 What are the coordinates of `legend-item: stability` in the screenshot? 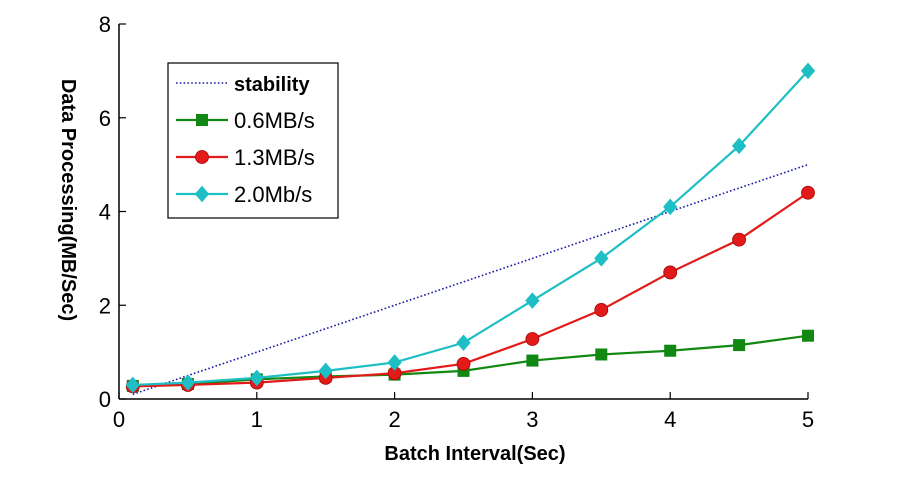 It's located at (243, 85).